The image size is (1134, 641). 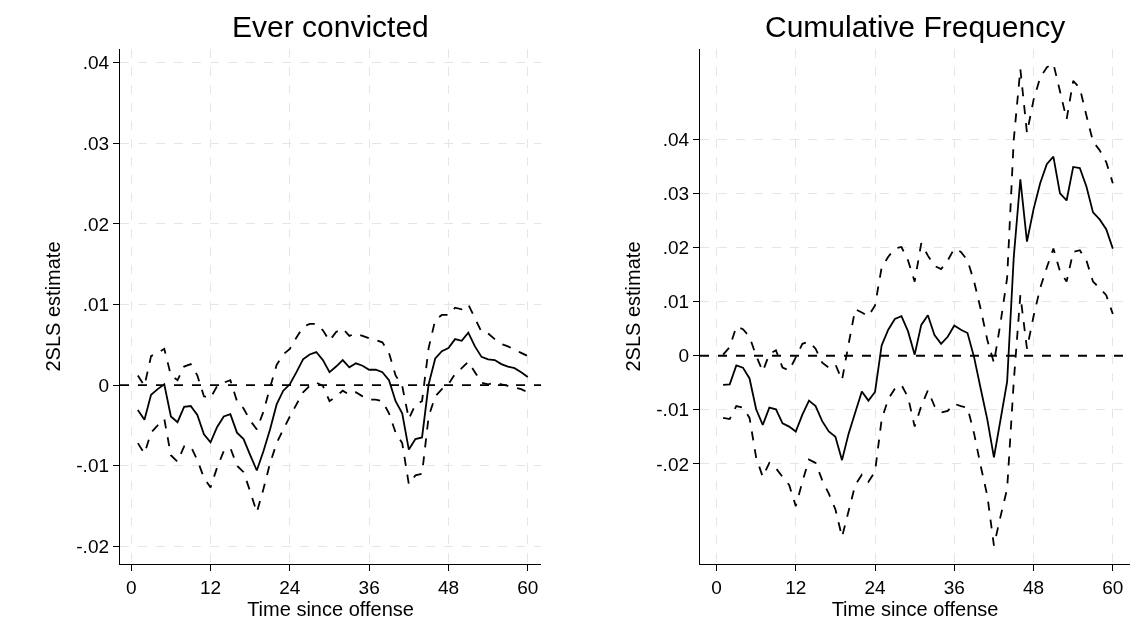 What do you see at coordinates (330, 26) in the screenshot?
I see `chart-title: Ever convicted` at bounding box center [330, 26].